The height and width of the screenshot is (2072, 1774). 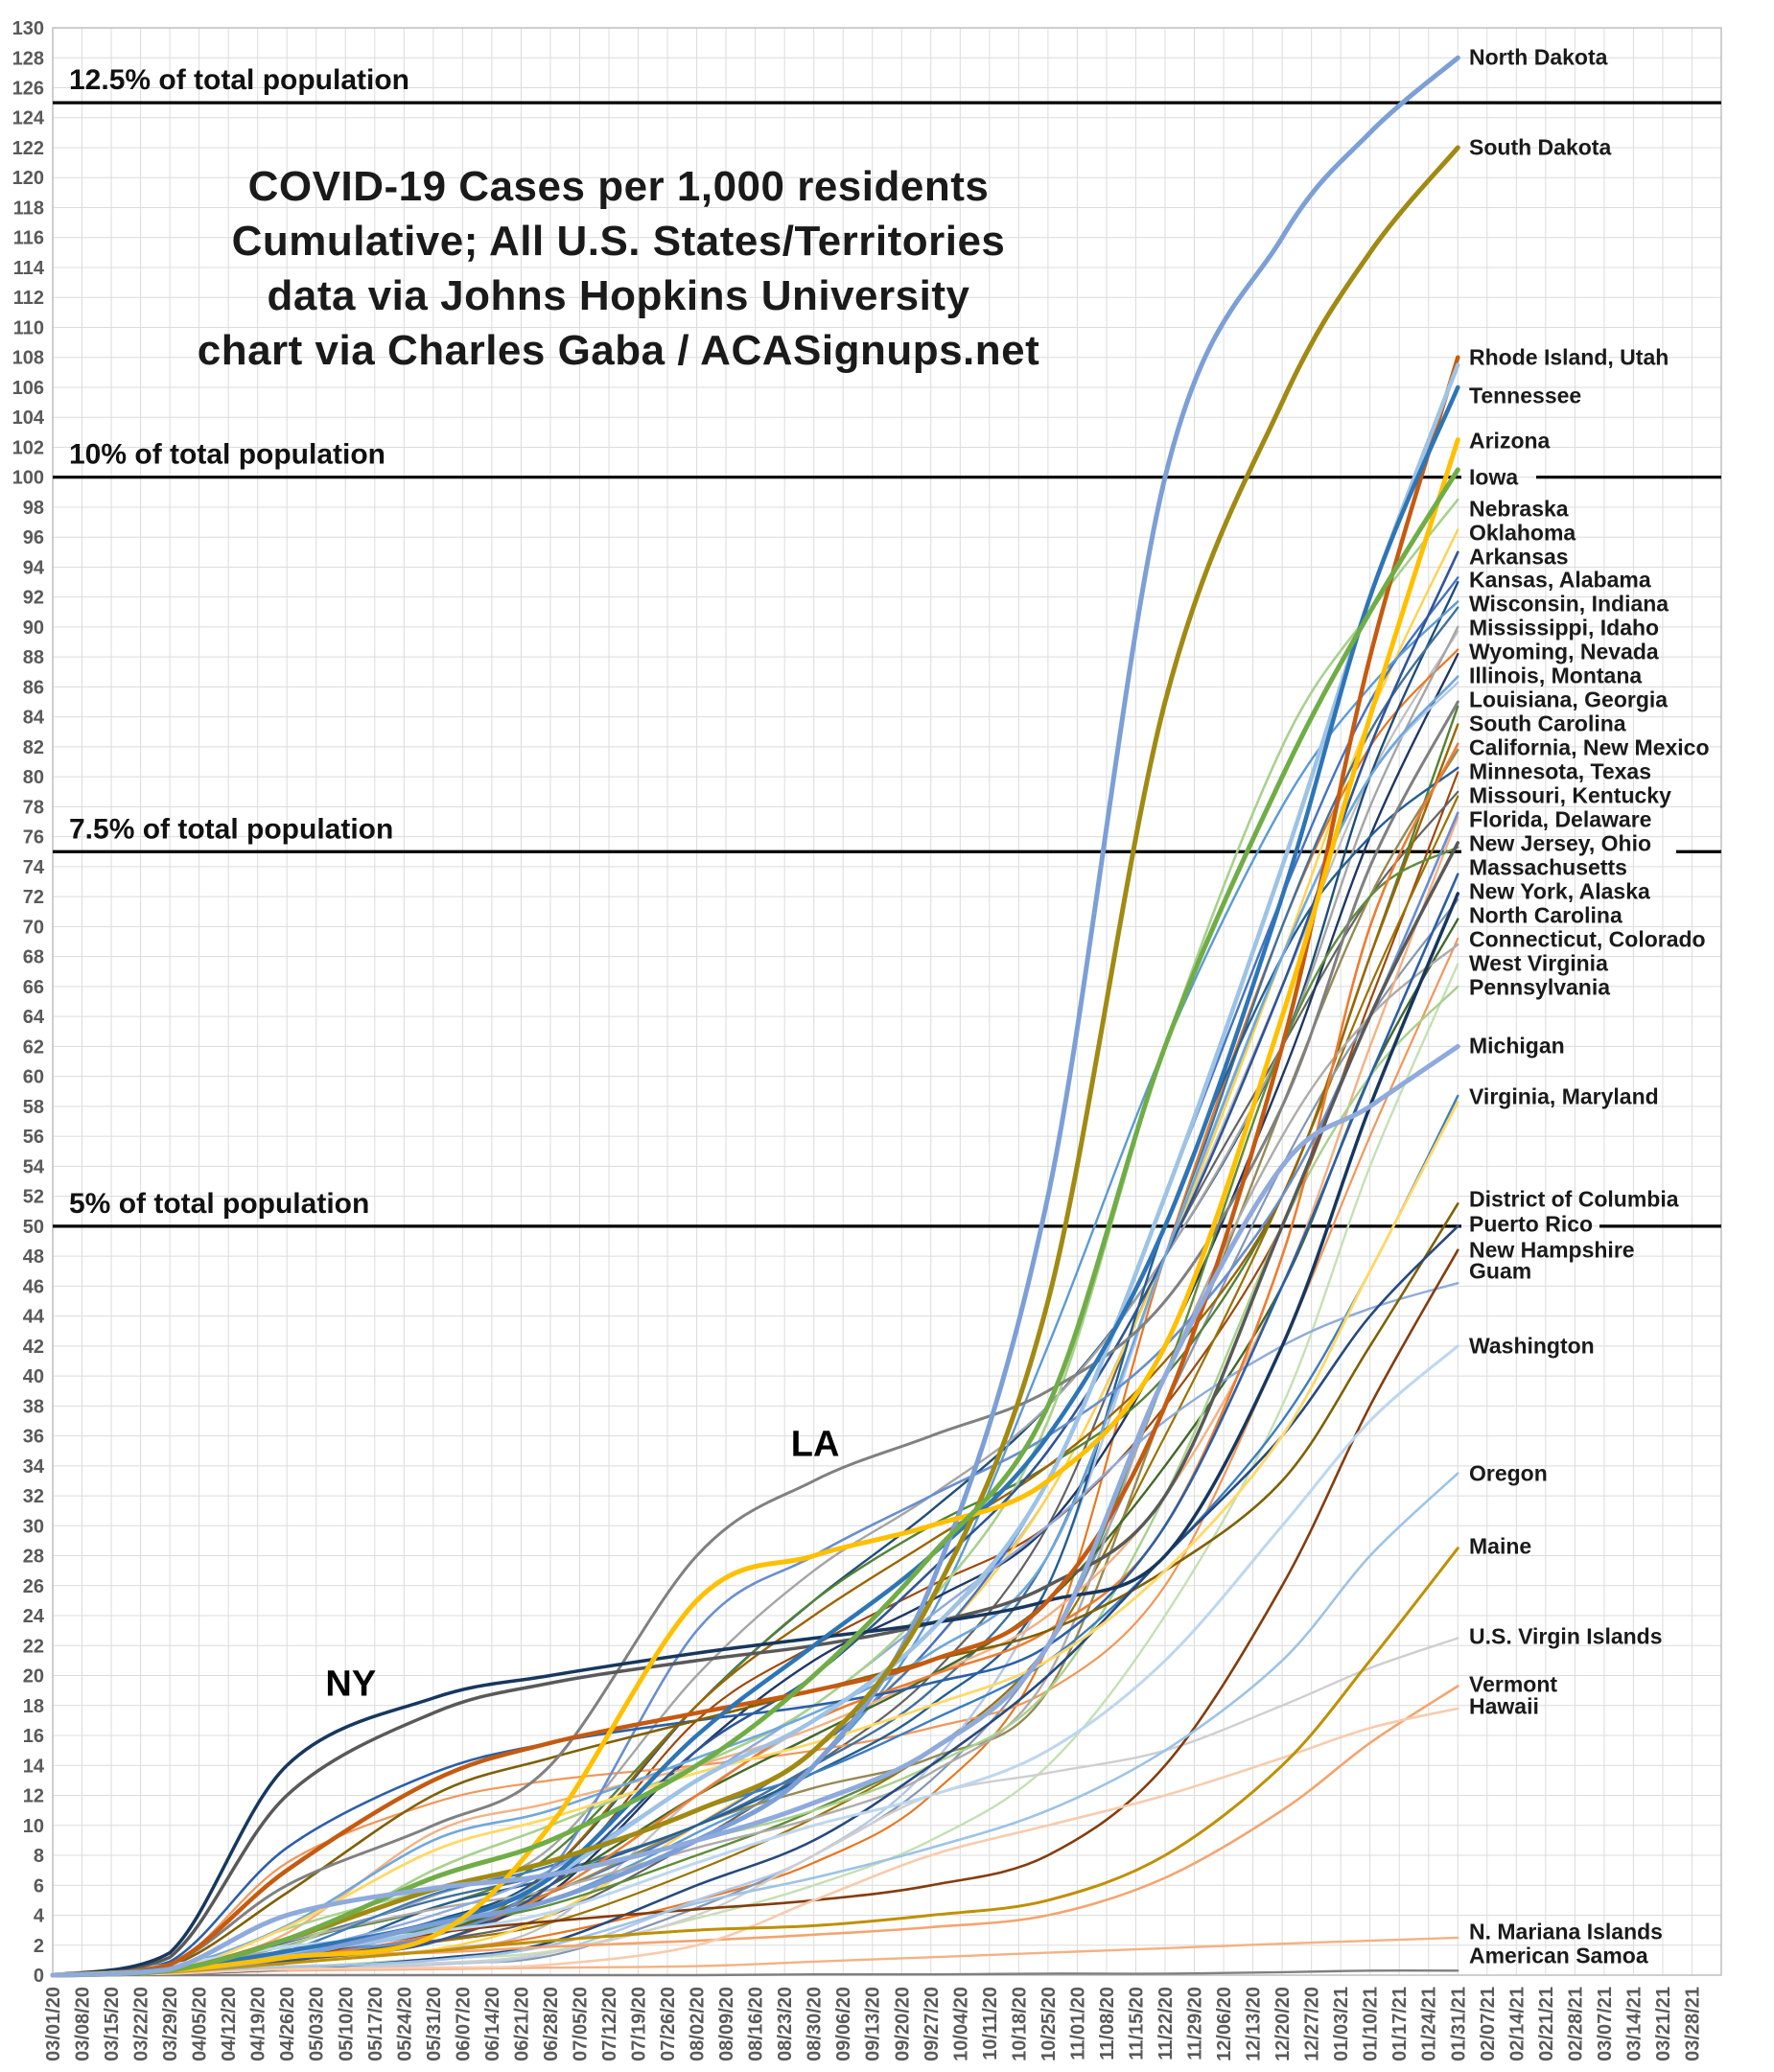 What do you see at coordinates (463, 2024) in the screenshot?
I see `x-tick-label: 06/07/20` at bounding box center [463, 2024].